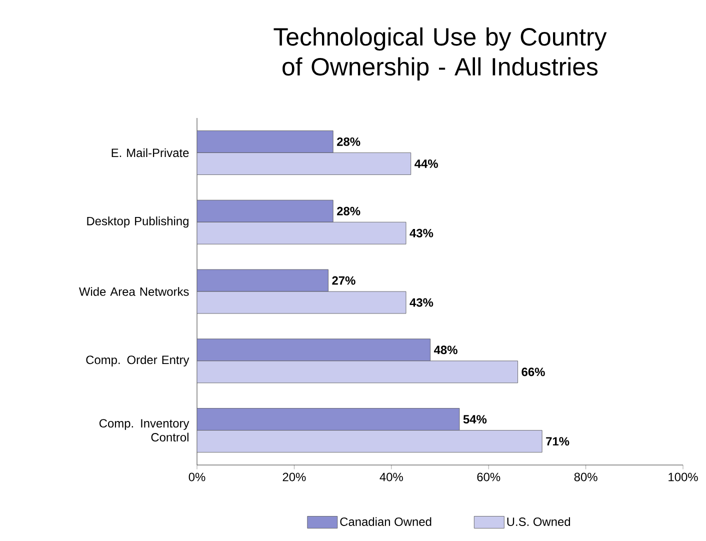 The image size is (706, 541). Describe the element at coordinates (533, 372) in the screenshot. I see `data-label: 66%` at that location.